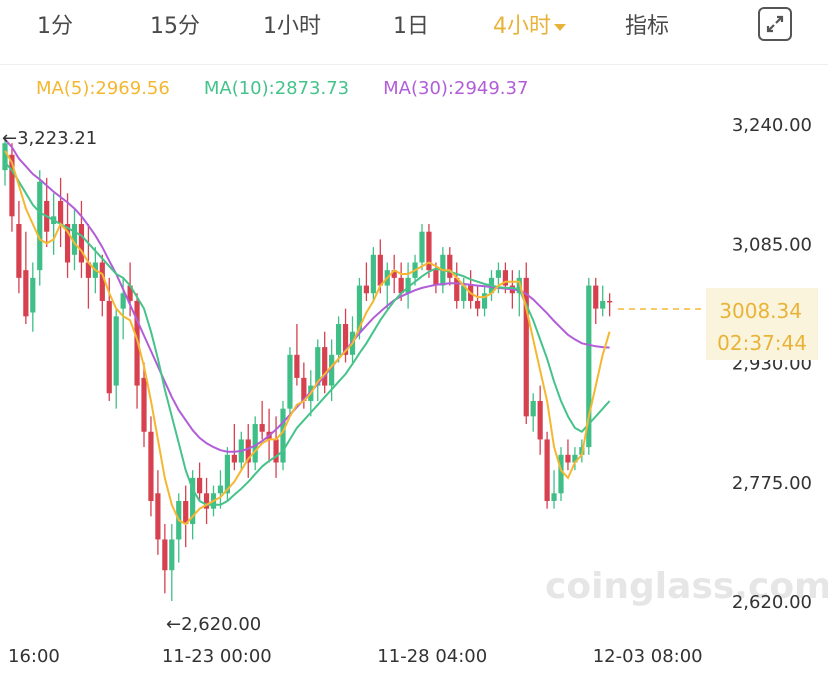 The width and height of the screenshot is (828, 674). Describe the element at coordinates (414, 64) in the screenshot. I see `header-divider` at that location.